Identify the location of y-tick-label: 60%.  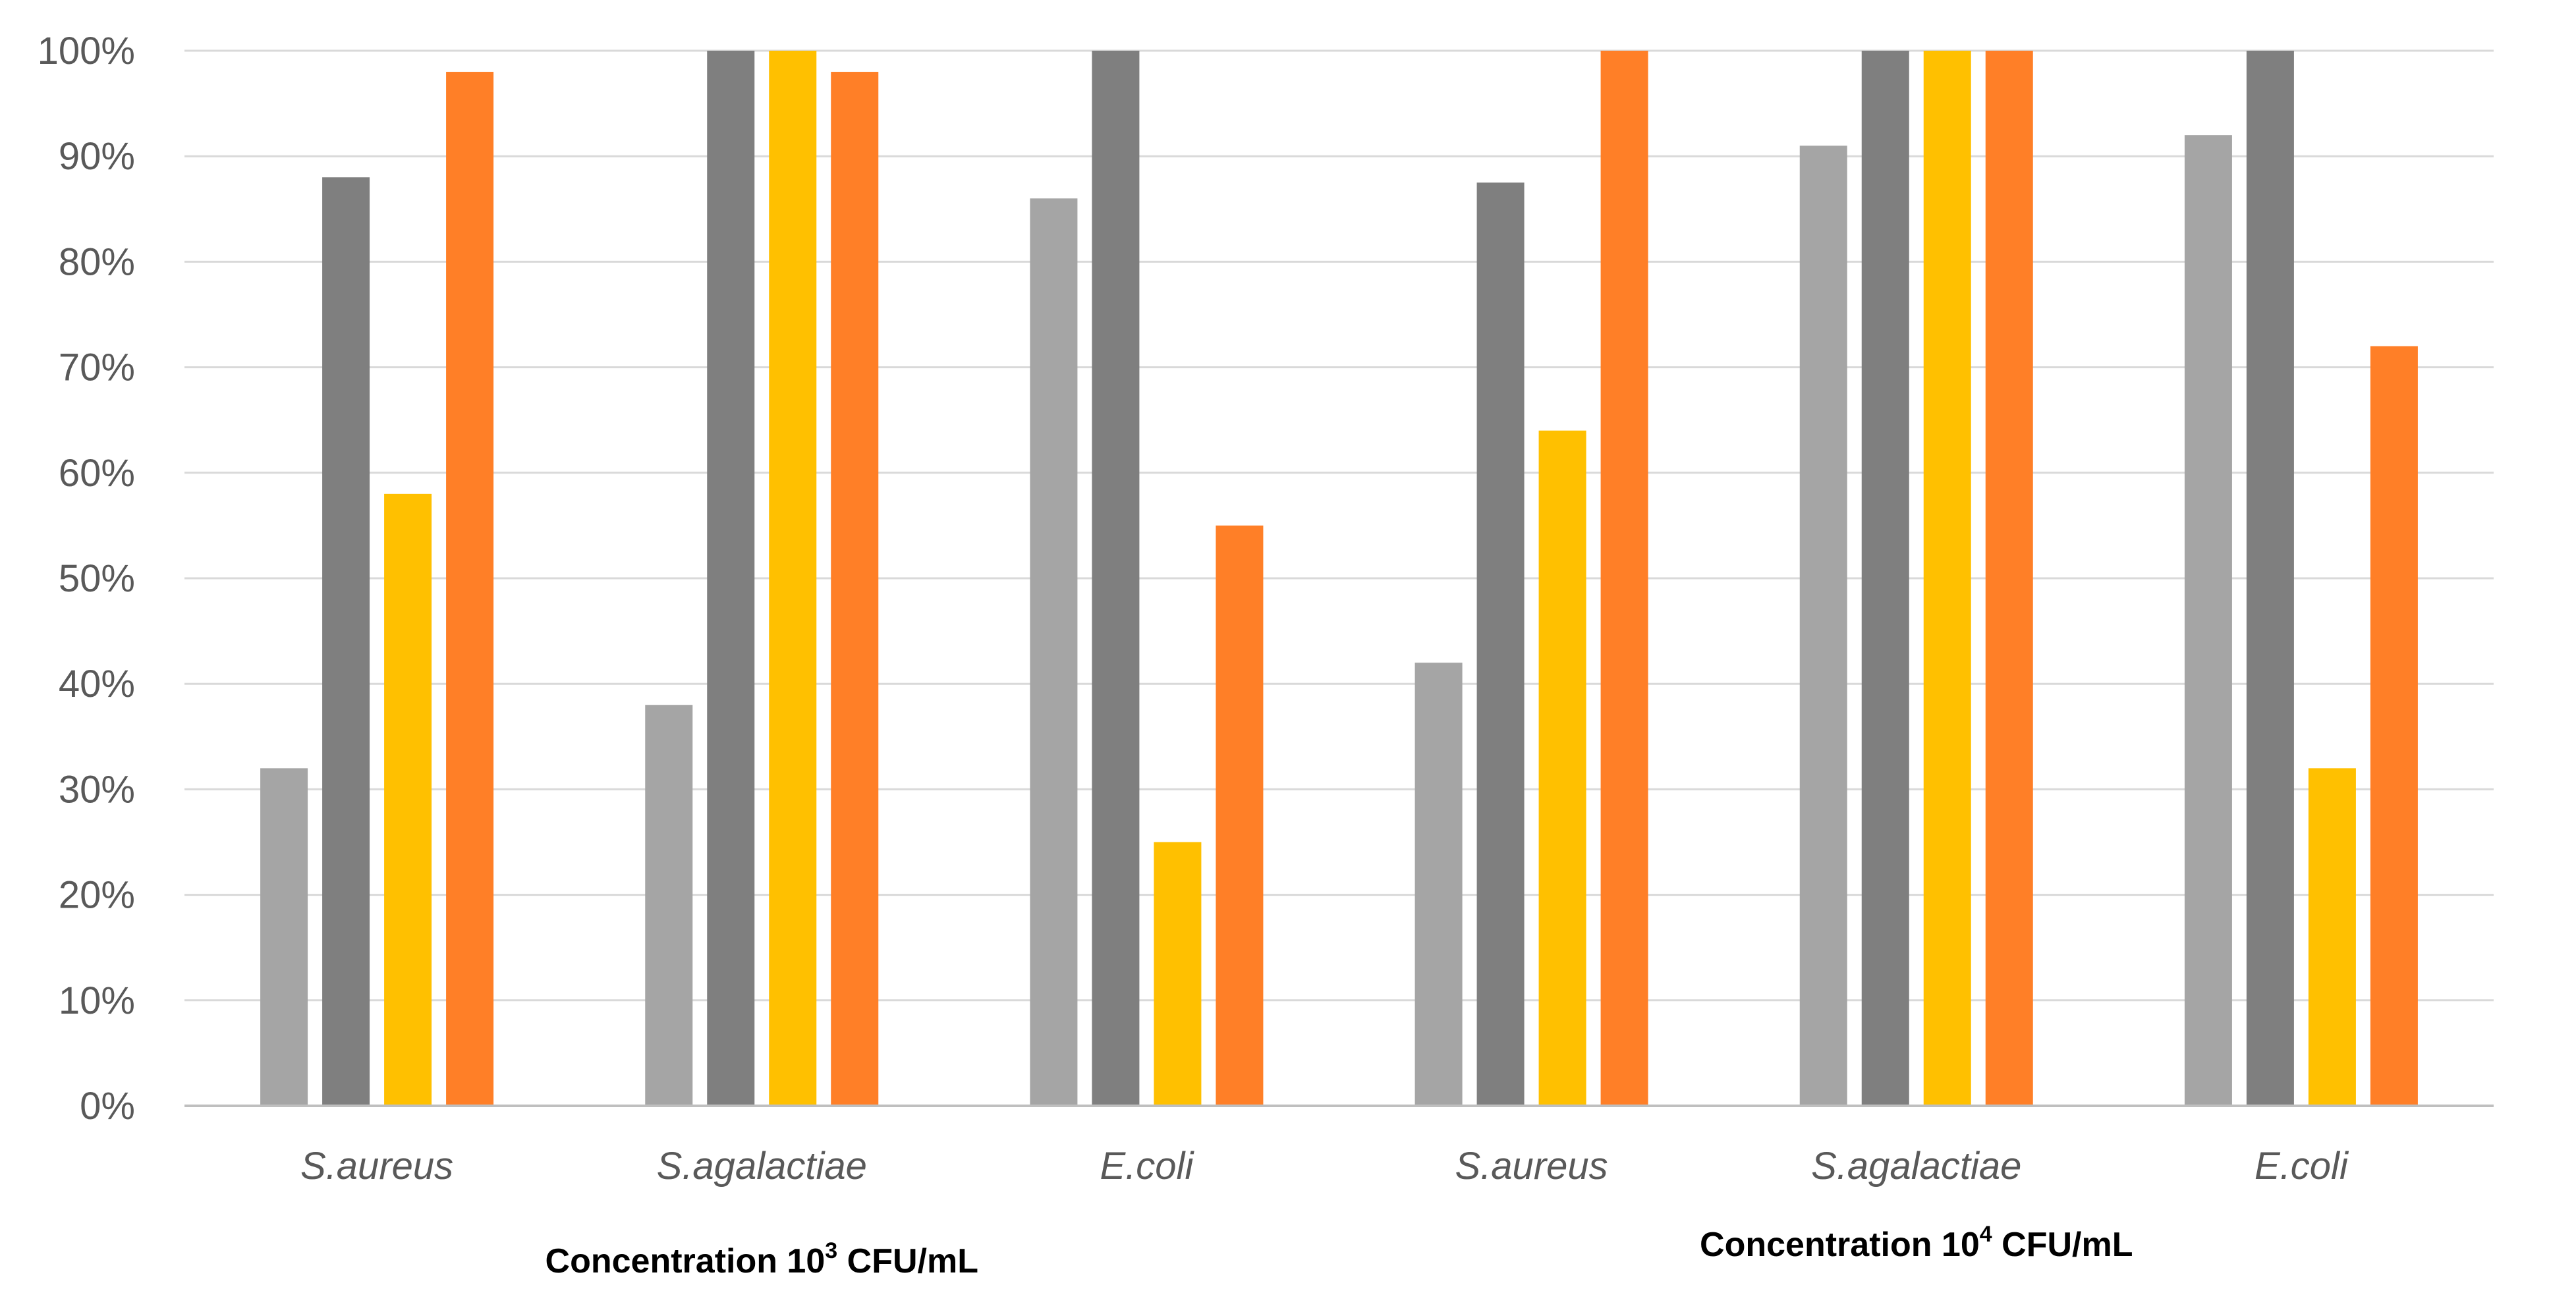
(97, 473).